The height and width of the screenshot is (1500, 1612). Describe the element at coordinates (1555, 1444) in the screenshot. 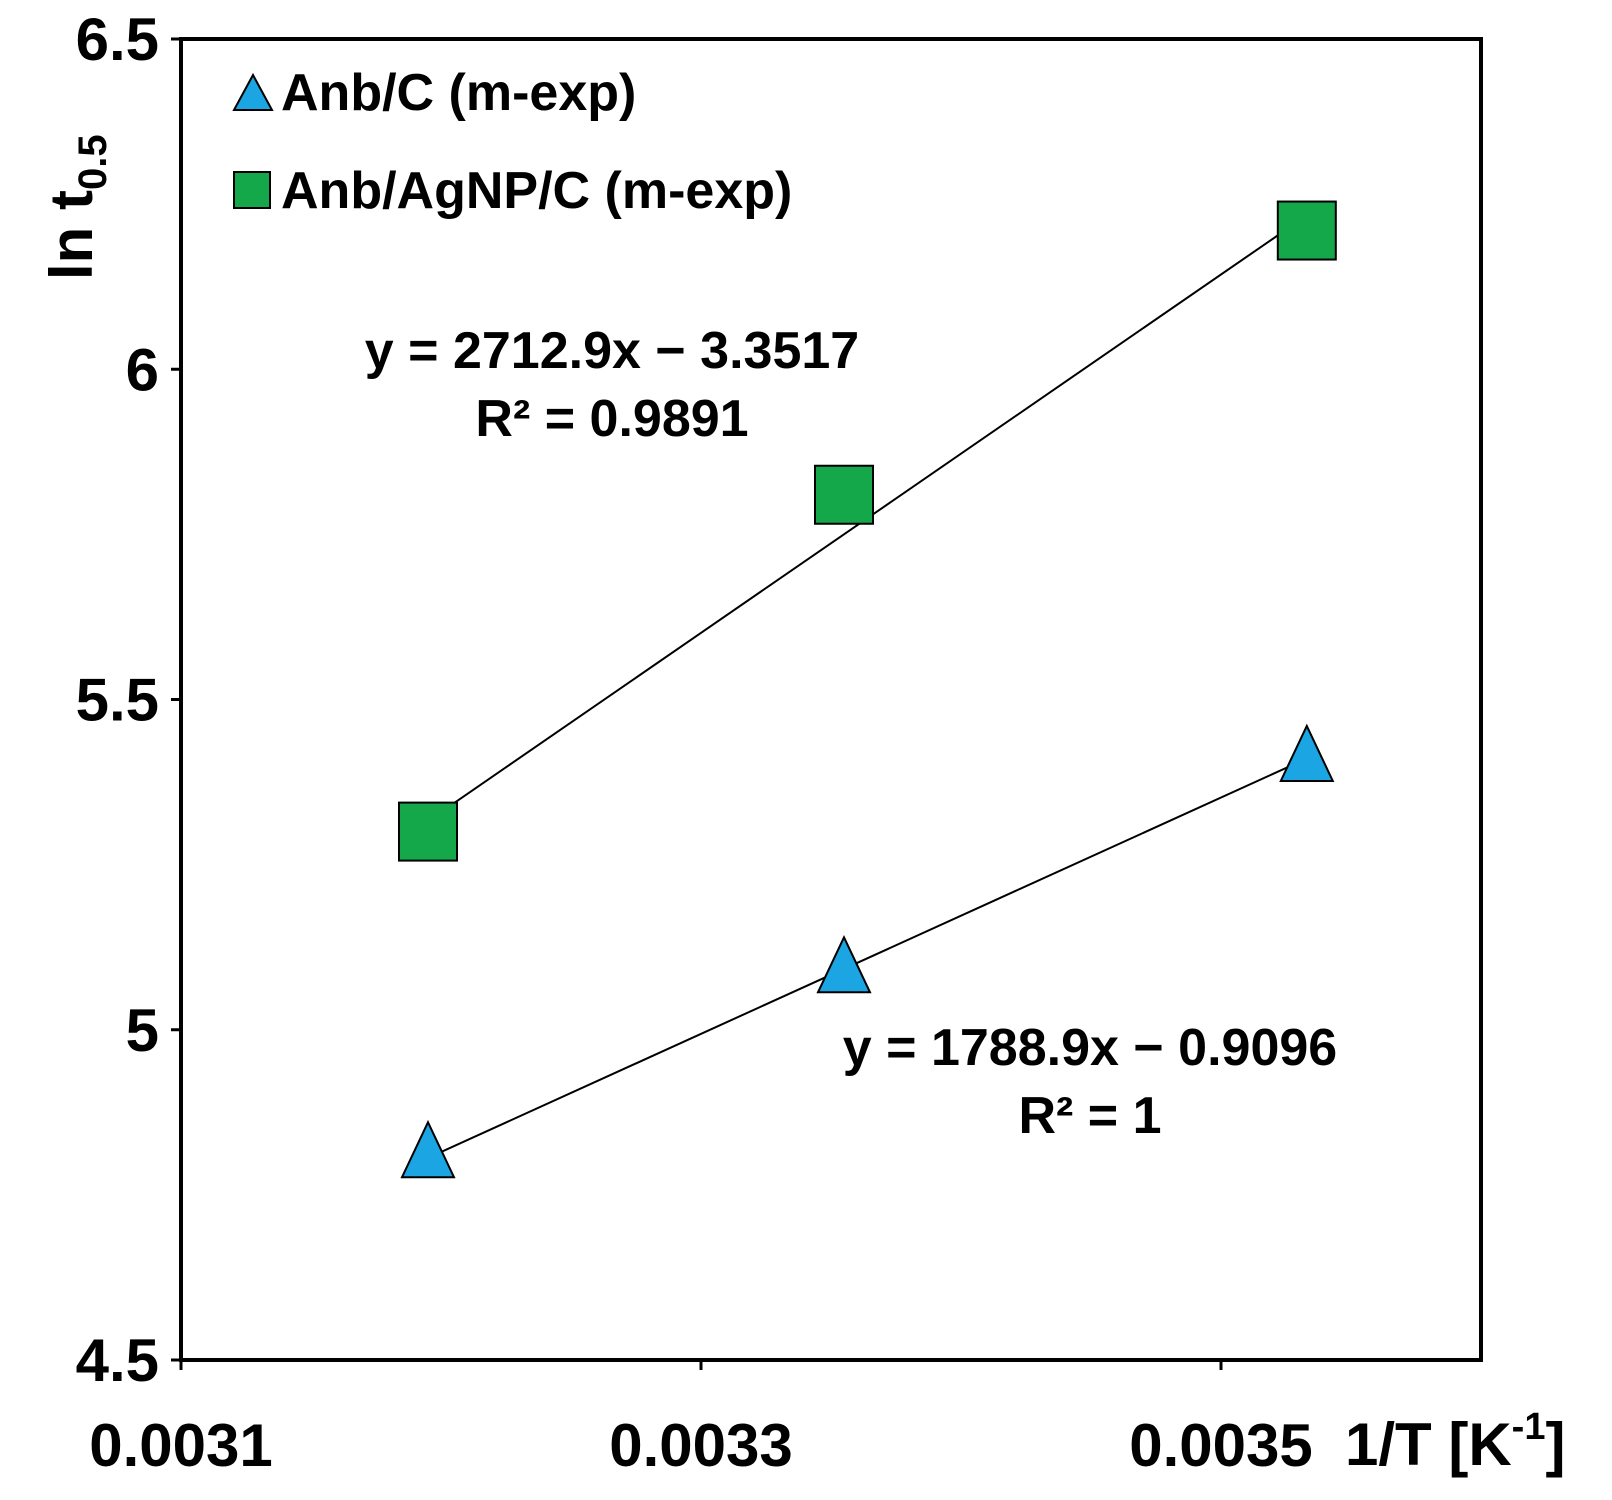

I see `x-axis-title-suffix: ]` at that location.